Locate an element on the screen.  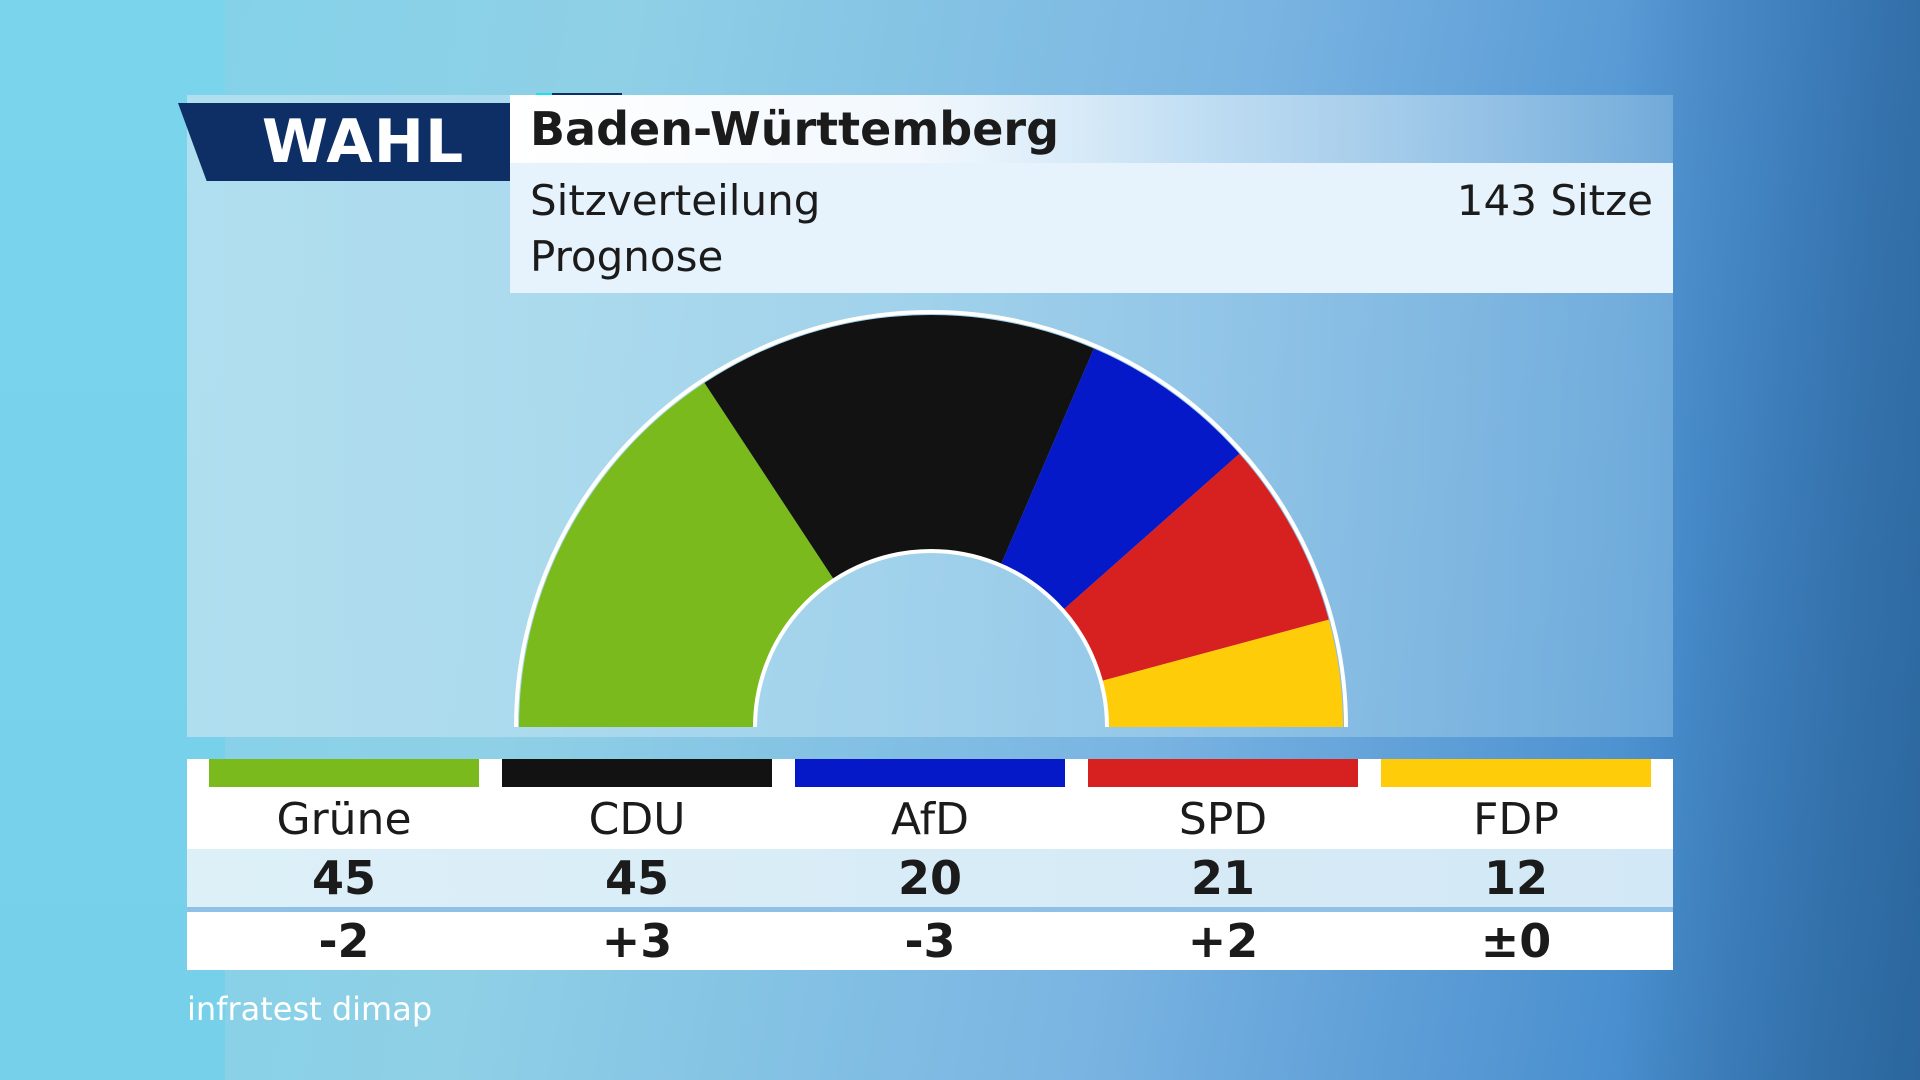
party-seats-4: 12 is located at coordinates (1515, 878).